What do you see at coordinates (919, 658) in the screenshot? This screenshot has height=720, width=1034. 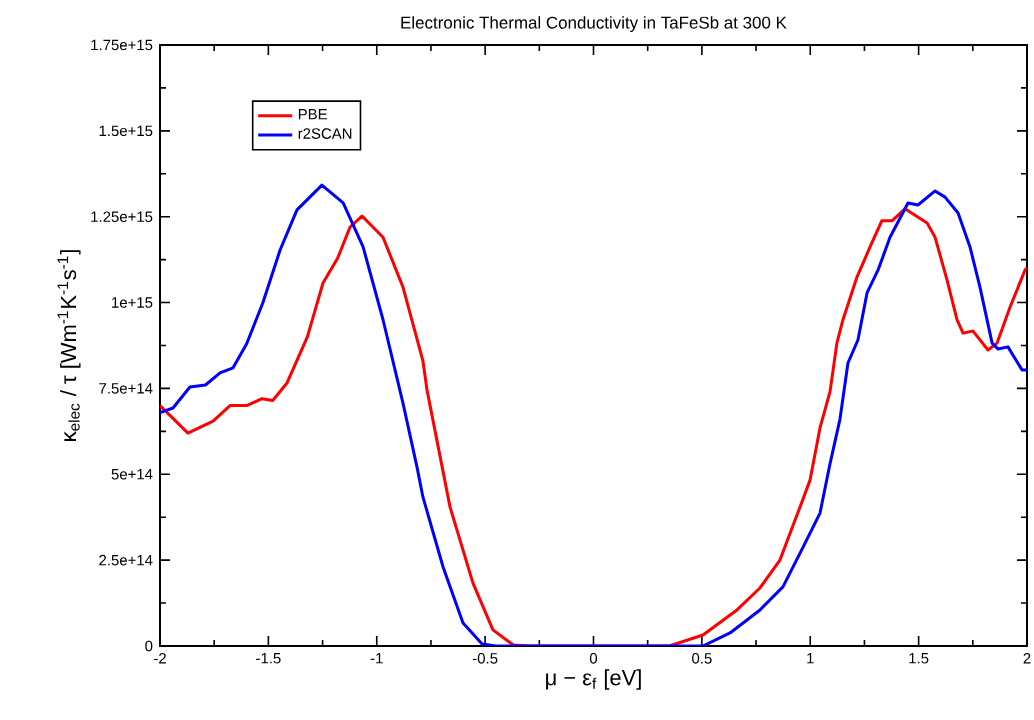 I see `x-tick-label: 1.5` at bounding box center [919, 658].